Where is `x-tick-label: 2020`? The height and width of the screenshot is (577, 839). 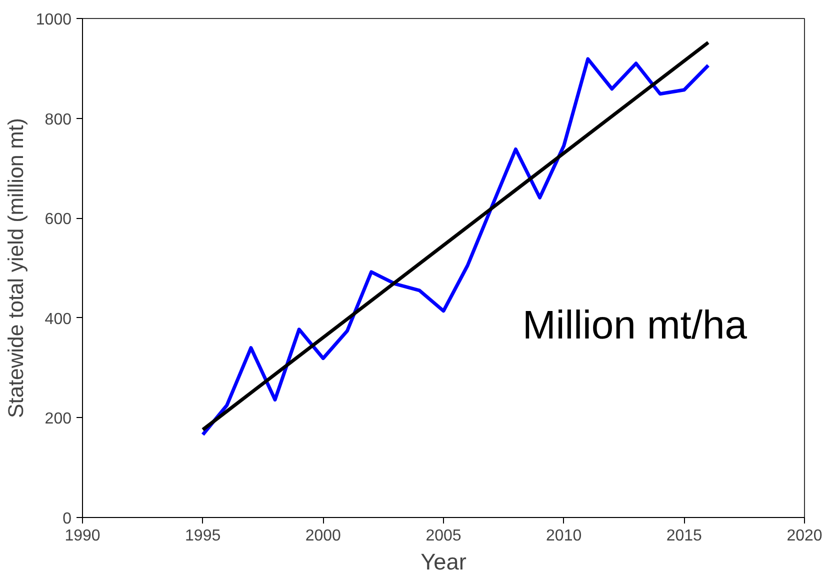 x-tick-label: 2020 is located at coordinates (804, 536).